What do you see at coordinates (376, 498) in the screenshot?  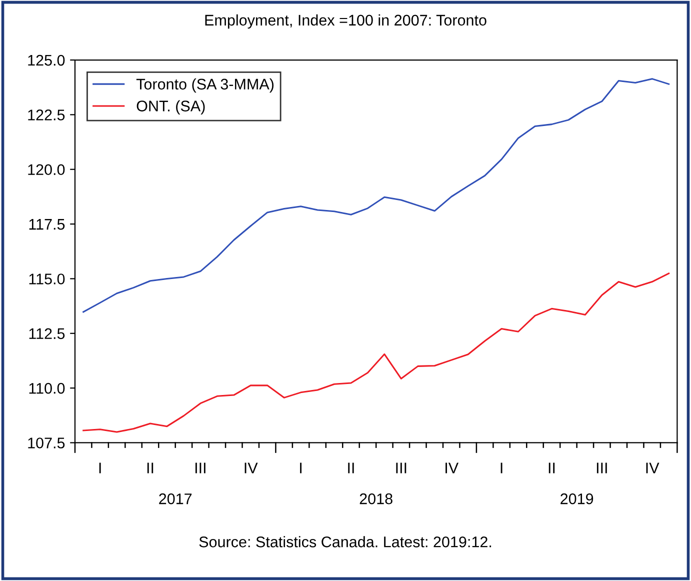 I see `text: 2018` at bounding box center [376, 498].